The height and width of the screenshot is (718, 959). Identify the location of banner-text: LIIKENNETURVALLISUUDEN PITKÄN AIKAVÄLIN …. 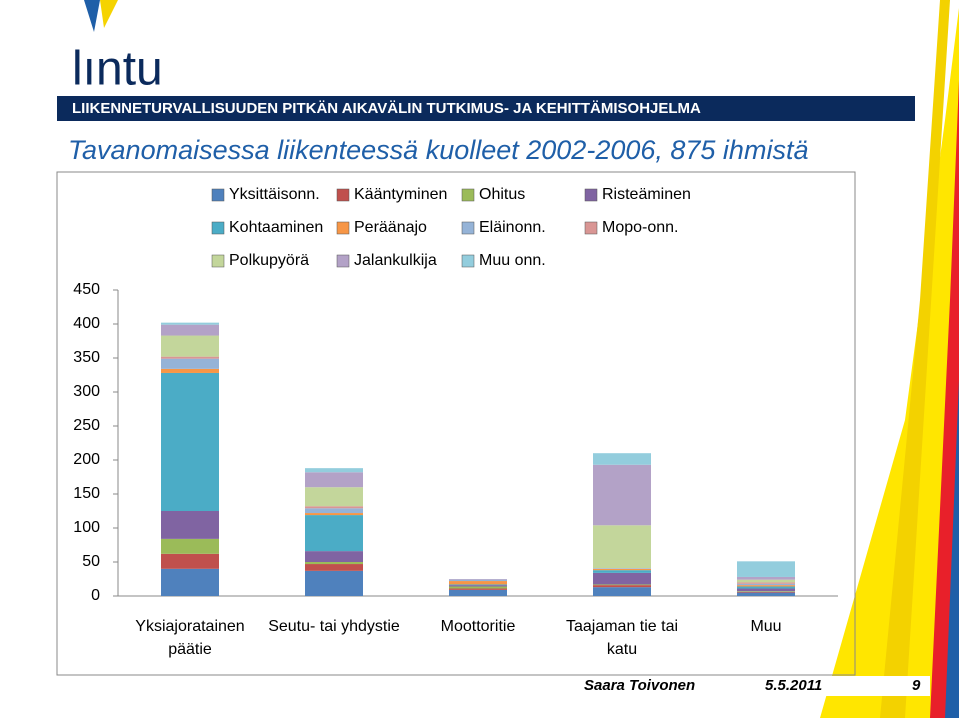
(386, 108).